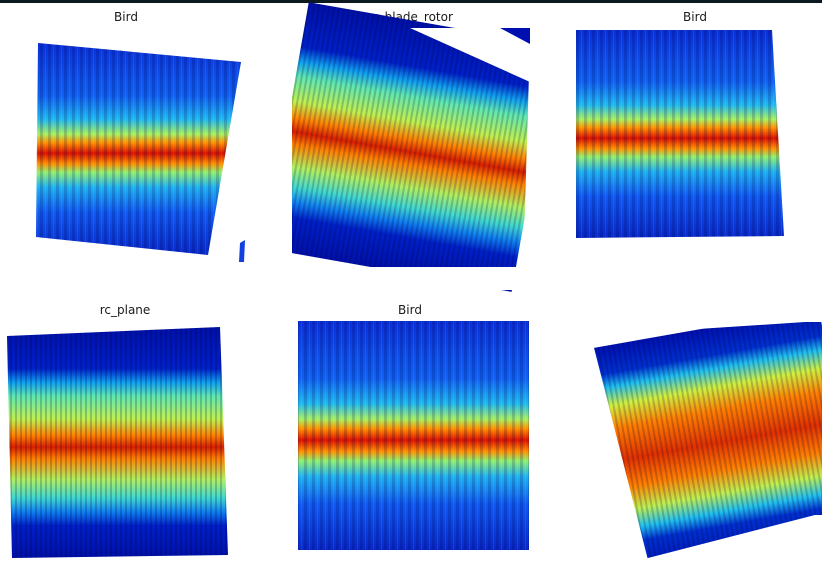  Describe the element at coordinates (411, 1) in the screenshot. I see `window-top-bar` at that location.